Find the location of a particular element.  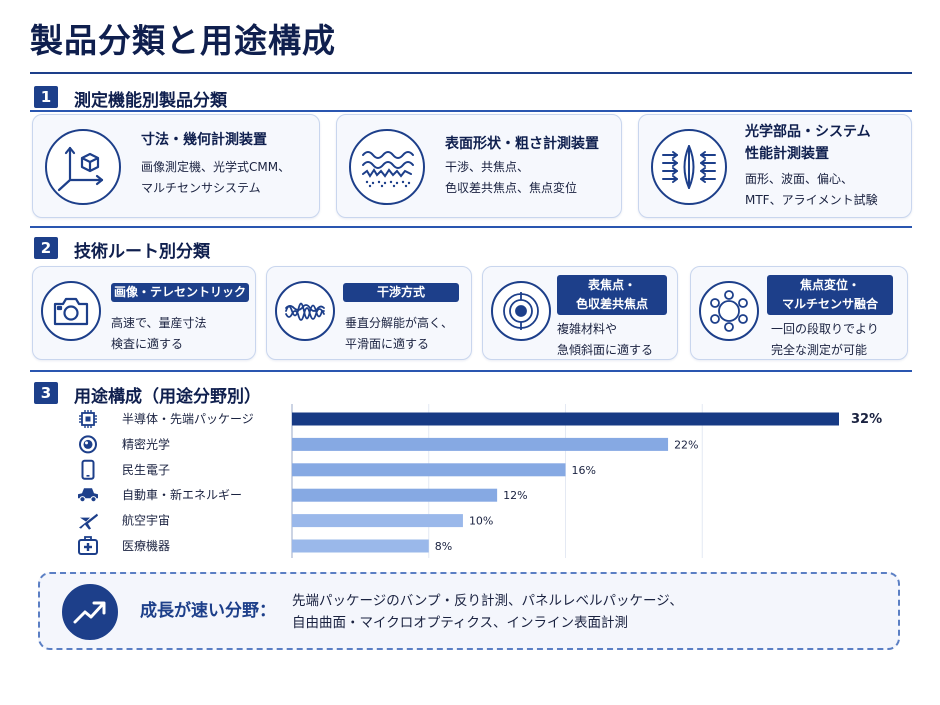

section-3-title: 用途構成（用途分野別） is located at coordinates (167, 397).